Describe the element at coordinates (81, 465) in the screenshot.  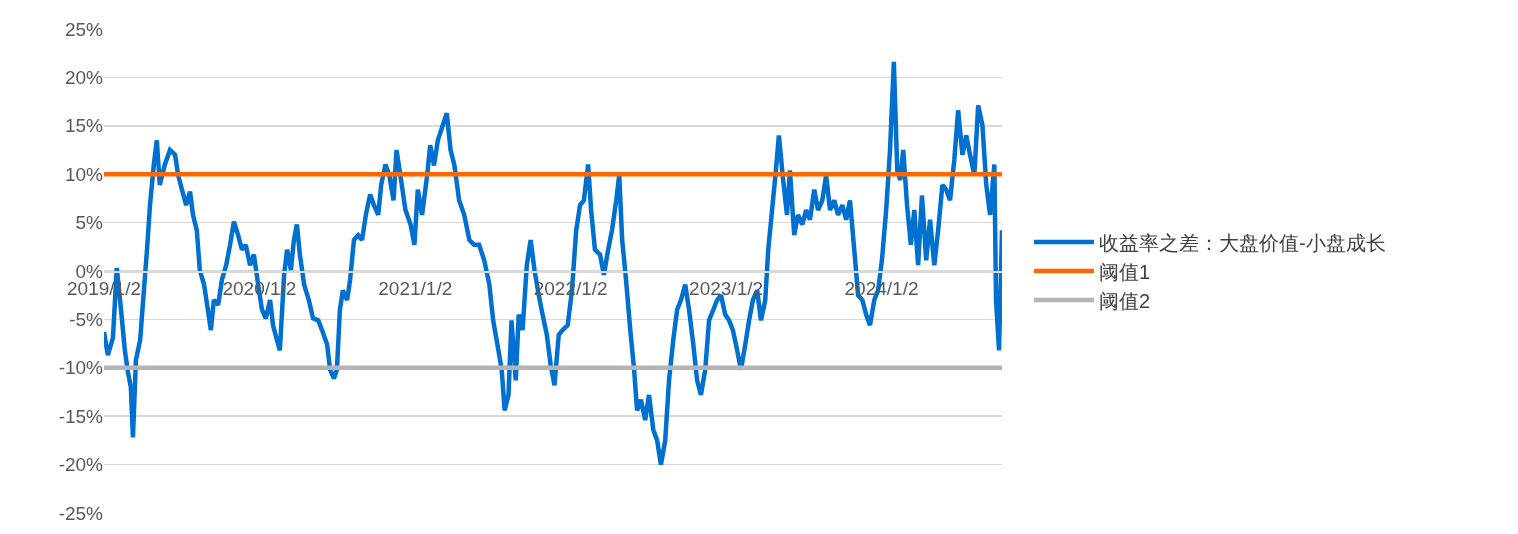
I see `y-tick-label: -20%` at that location.